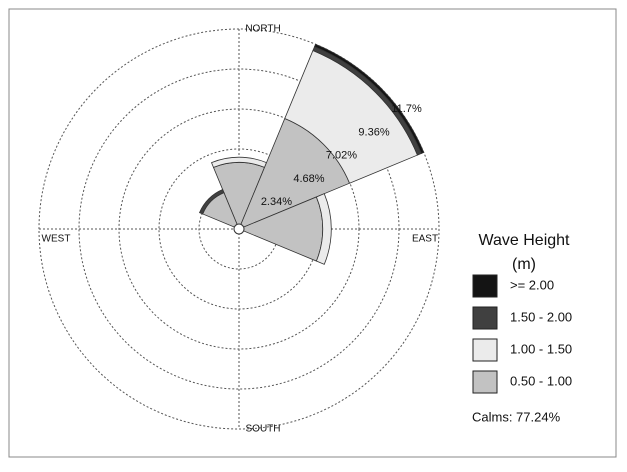 This screenshot has width=627, height=472. What do you see at coordinates (406, 109) in the screenshot?
I see `r-tick-label: 11.7%` at bounding box center [406, 109].